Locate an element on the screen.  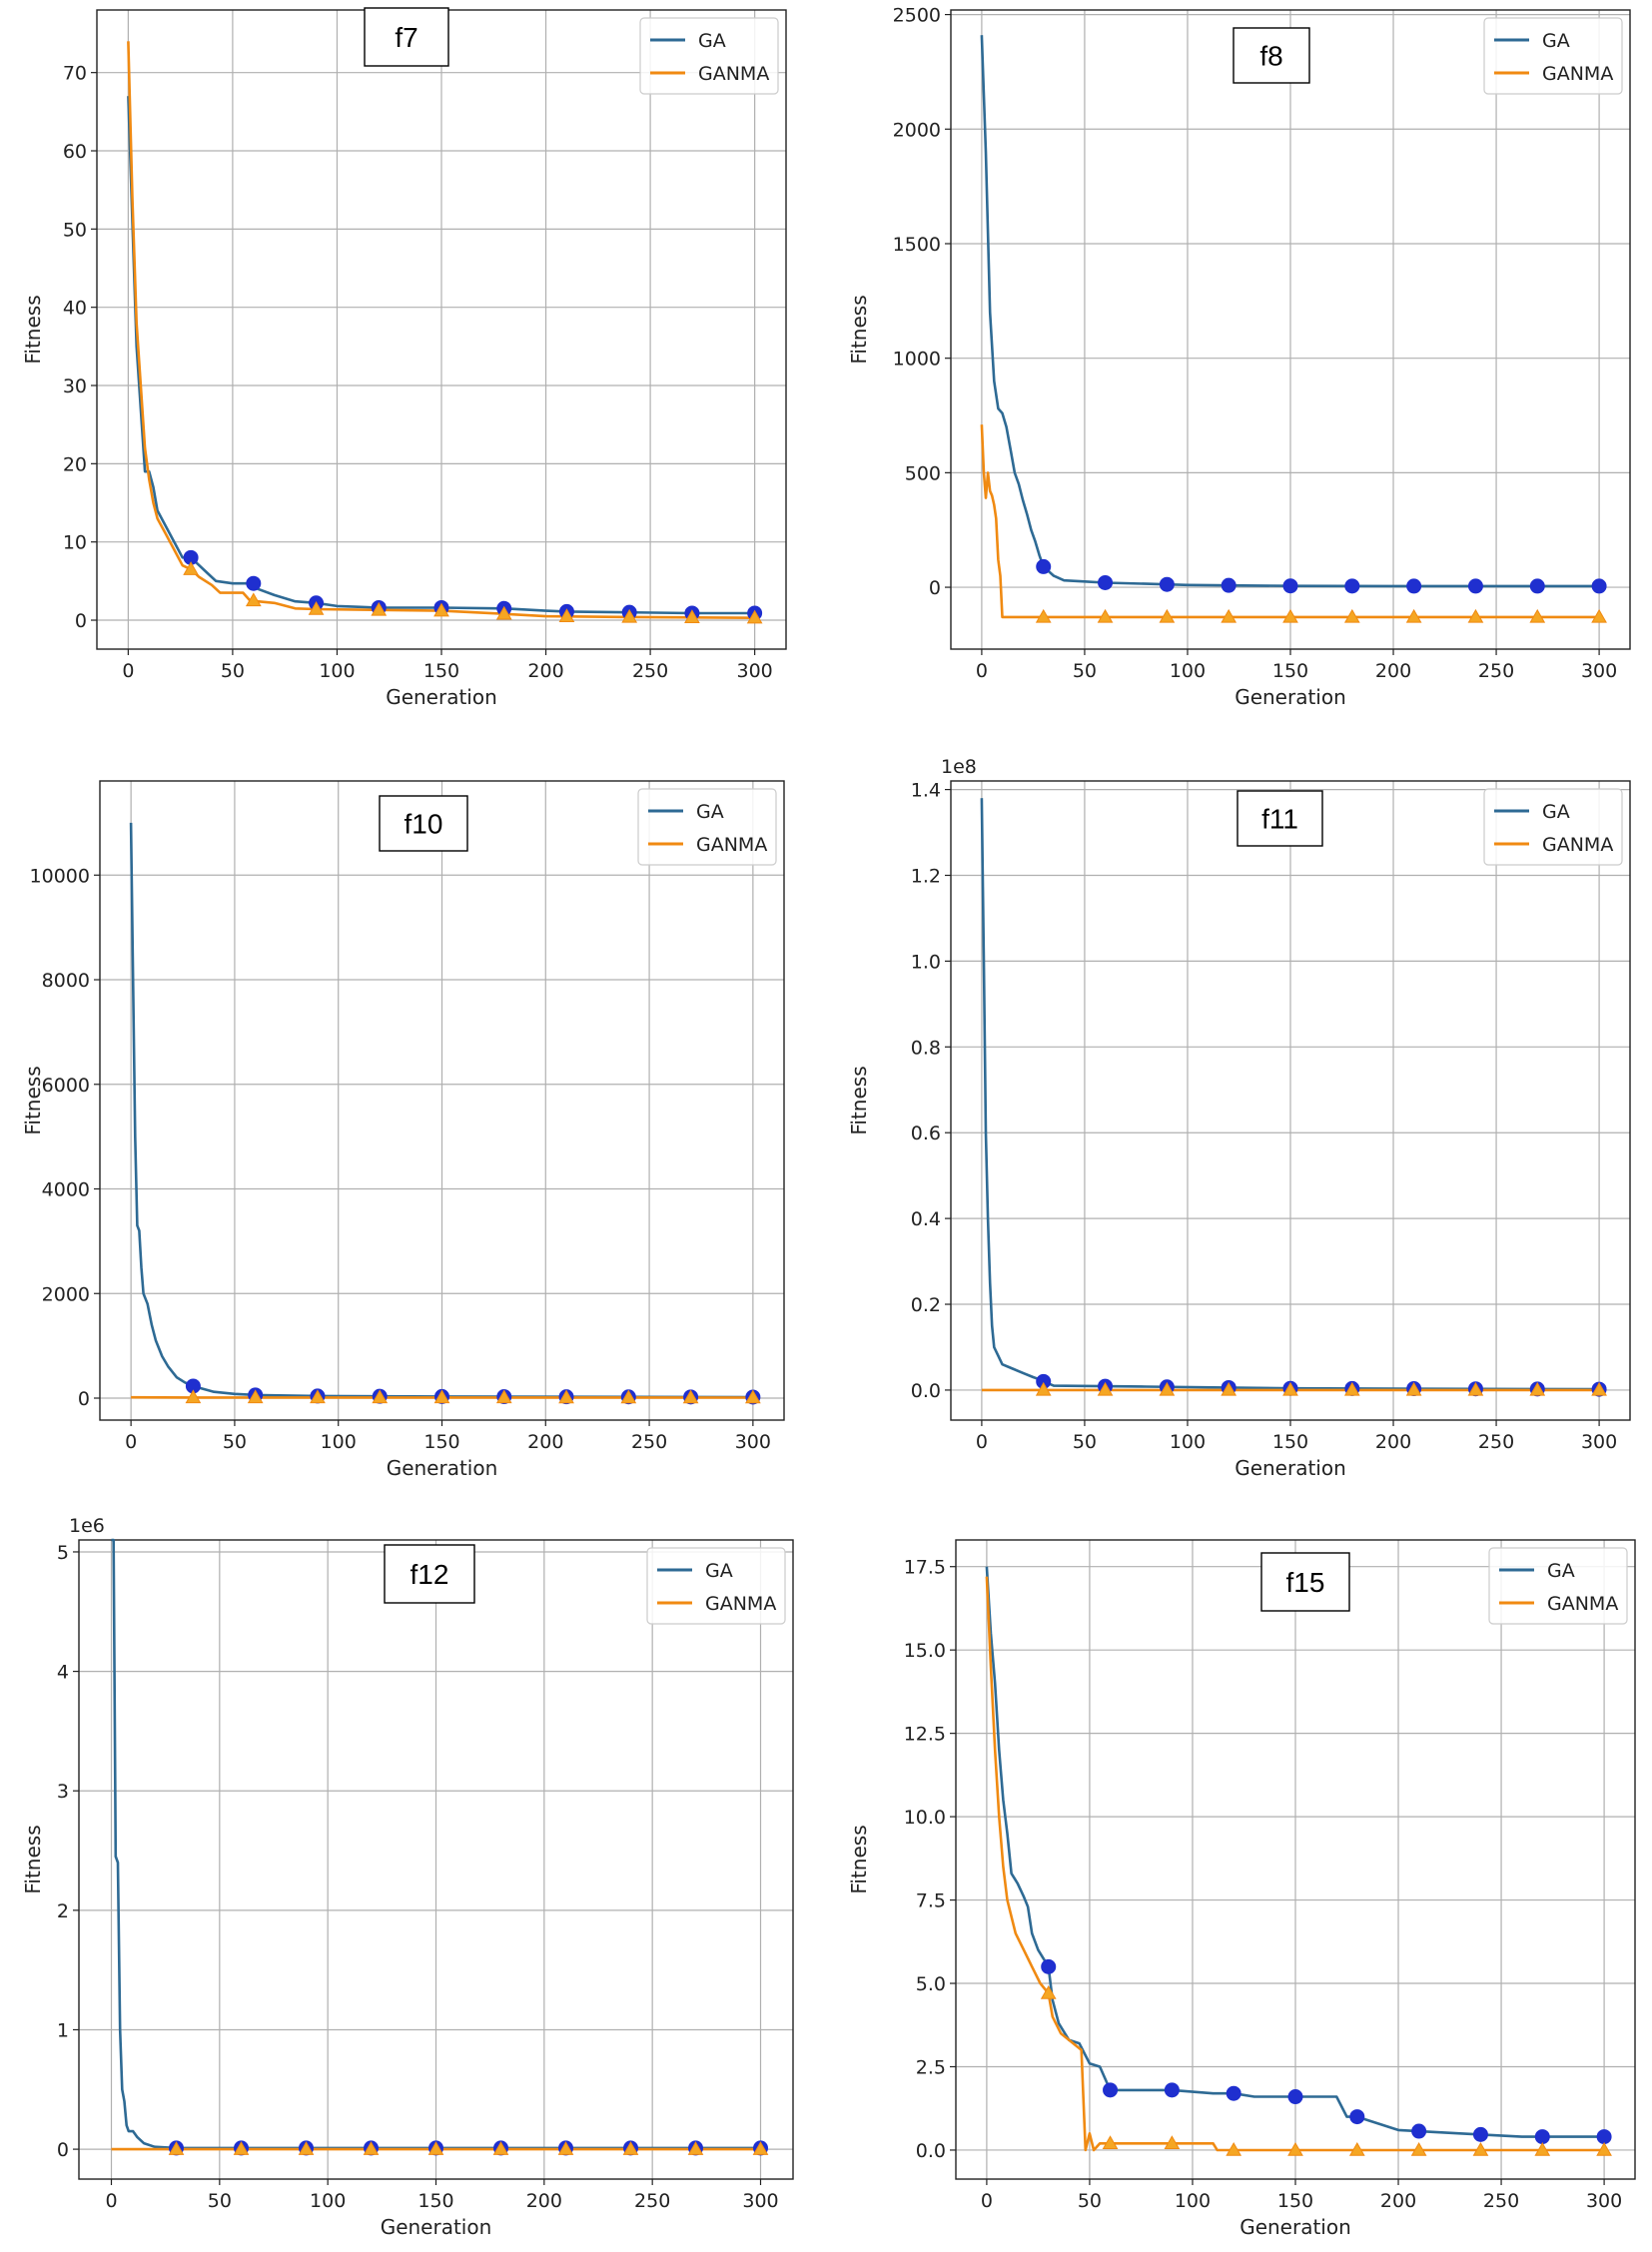
y-tick-label: 500 is located at coordinates (923, 473).